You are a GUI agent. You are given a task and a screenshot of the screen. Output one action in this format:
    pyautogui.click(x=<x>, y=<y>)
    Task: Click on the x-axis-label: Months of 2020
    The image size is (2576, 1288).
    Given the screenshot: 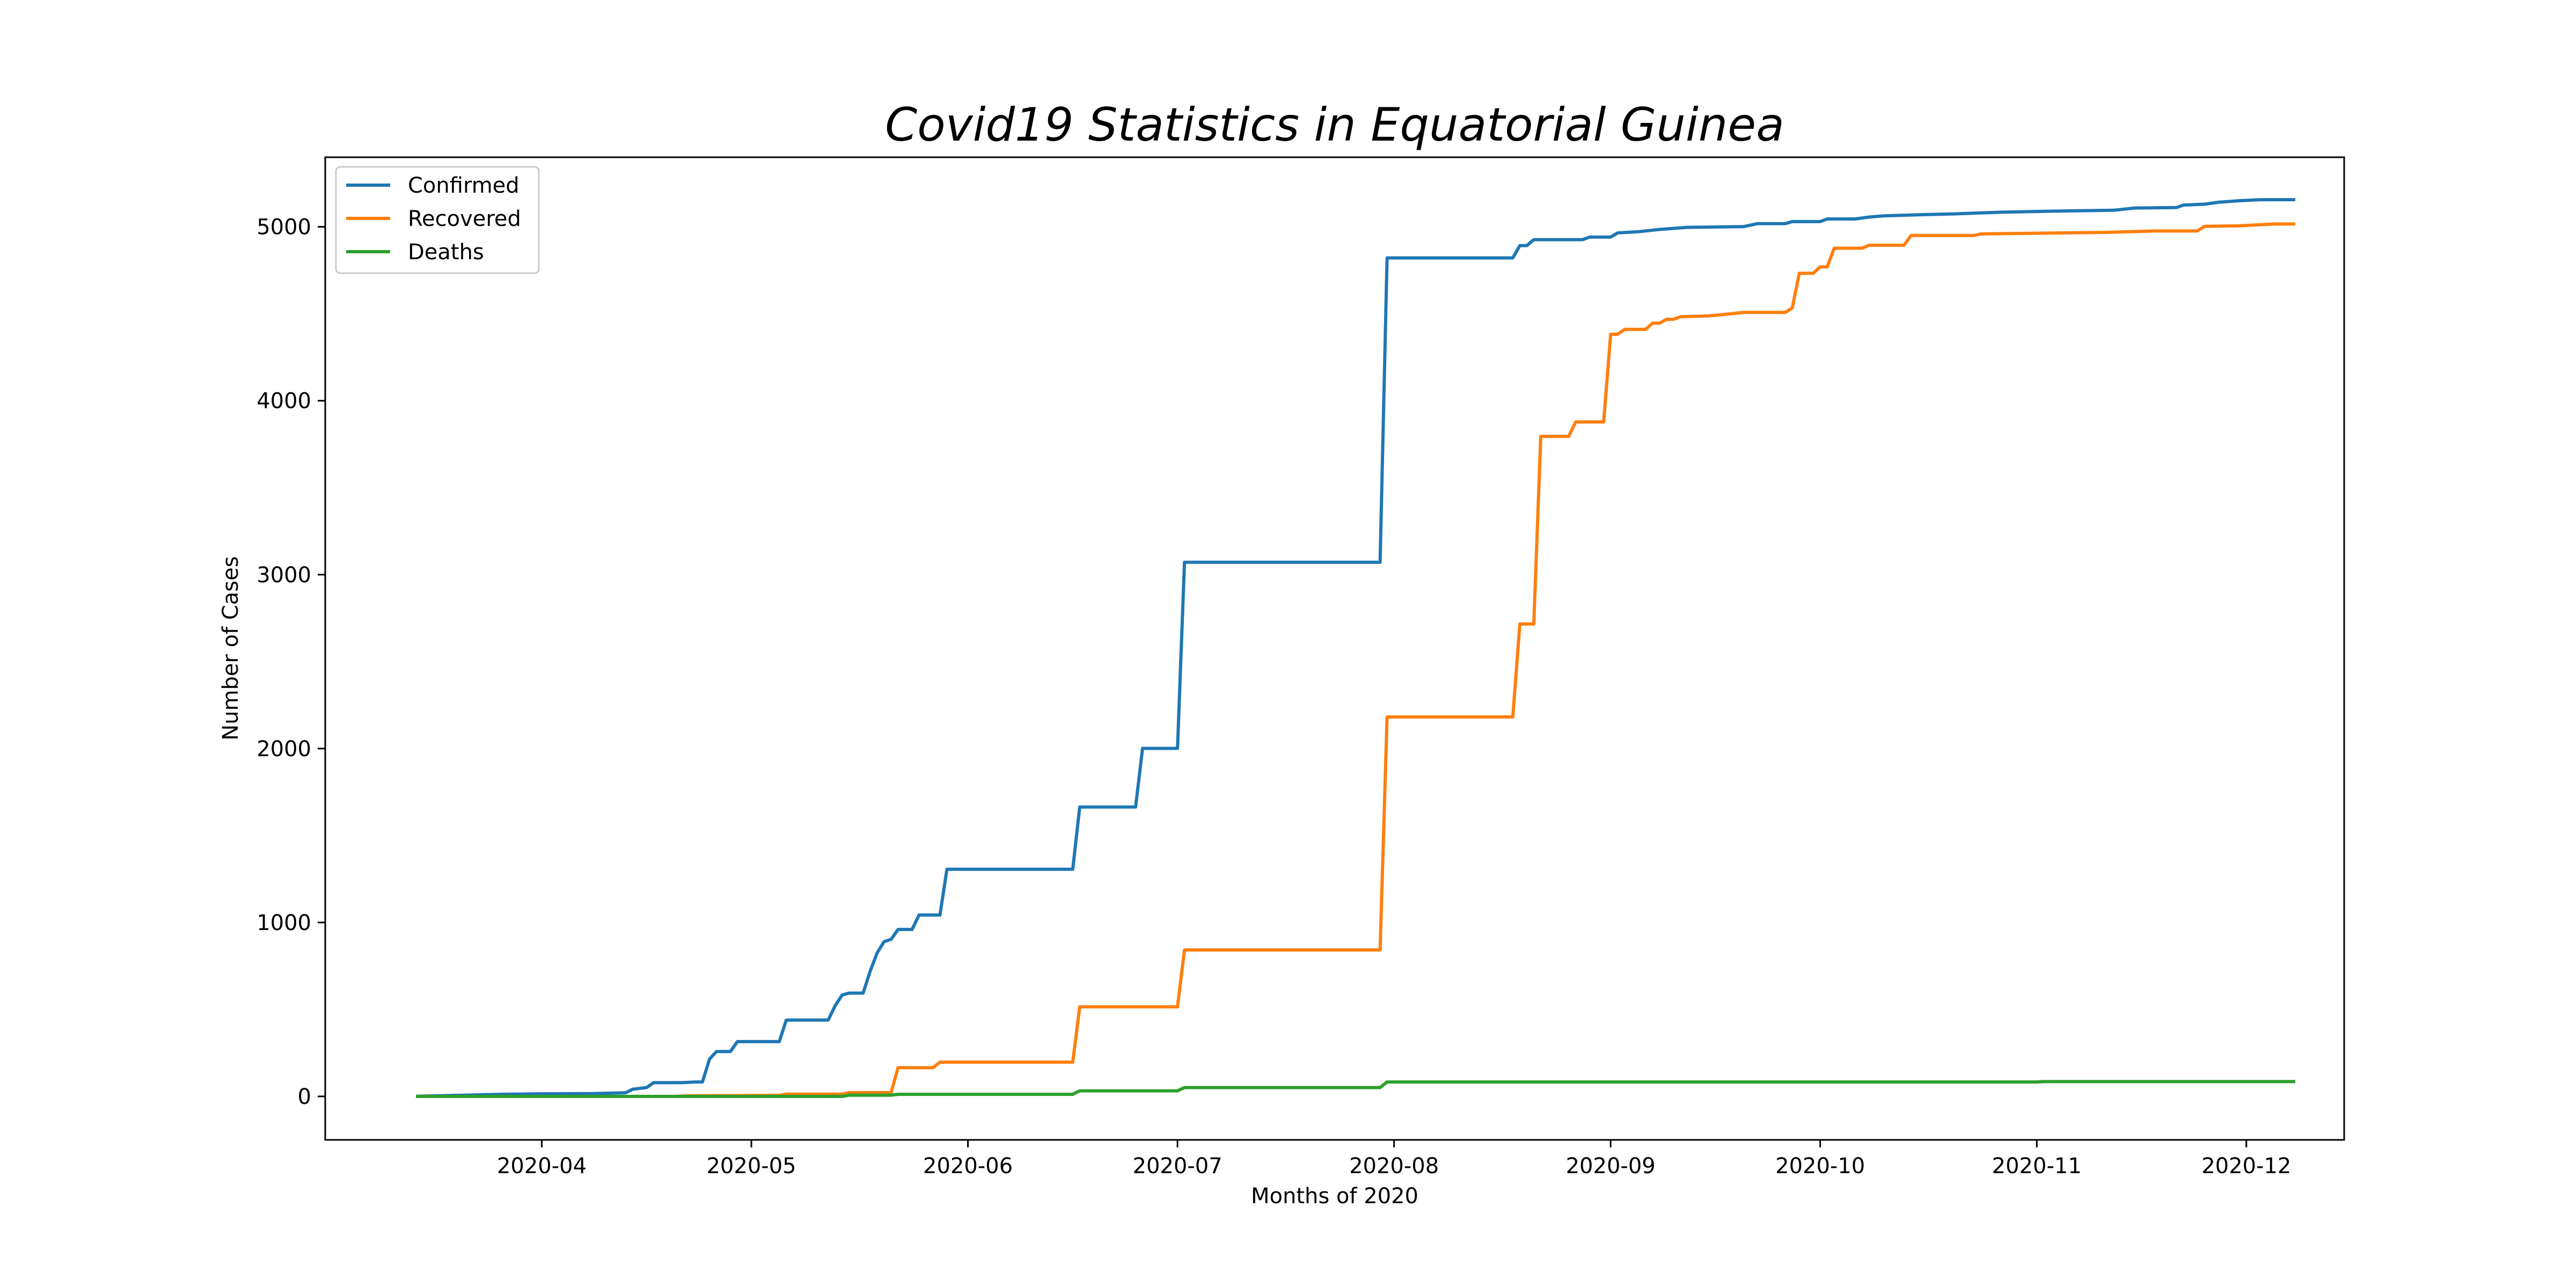 What is the action you would take?
    pyautogui.click(x=1334, y=1196)
    